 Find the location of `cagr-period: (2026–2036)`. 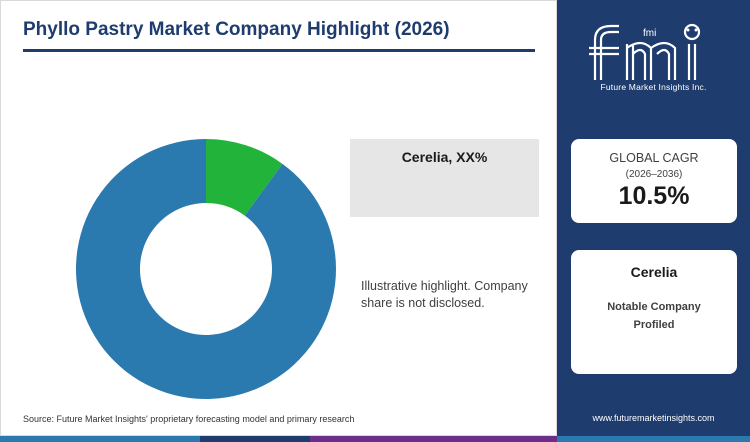

cagr-period: (2026–2036) is located at coordinates (654, 174).